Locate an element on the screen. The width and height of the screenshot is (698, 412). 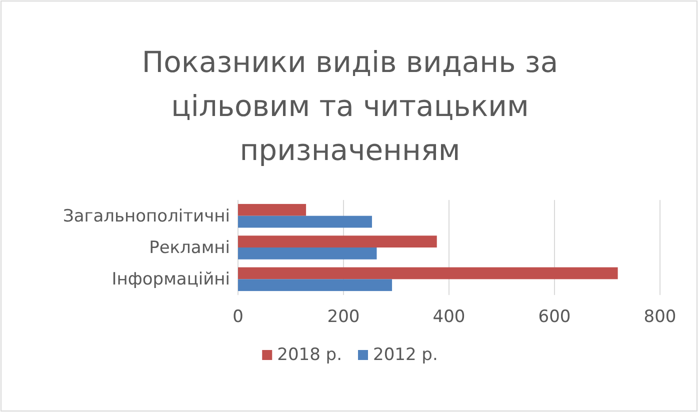
legend-label: 2018 р. is located at coordinates (309, 355).